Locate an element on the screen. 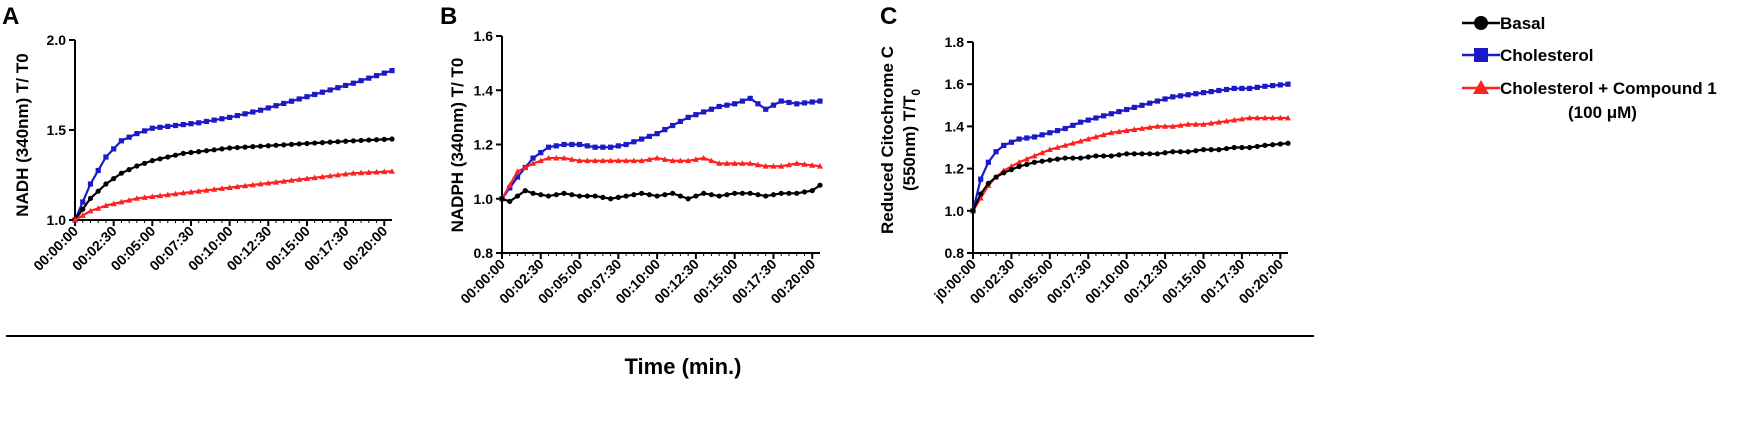 The height and width of the screenshot is (427, 1753). y-axis-label-a: NADH (340nm) T/ T0 is located at coordinates (22, 134).